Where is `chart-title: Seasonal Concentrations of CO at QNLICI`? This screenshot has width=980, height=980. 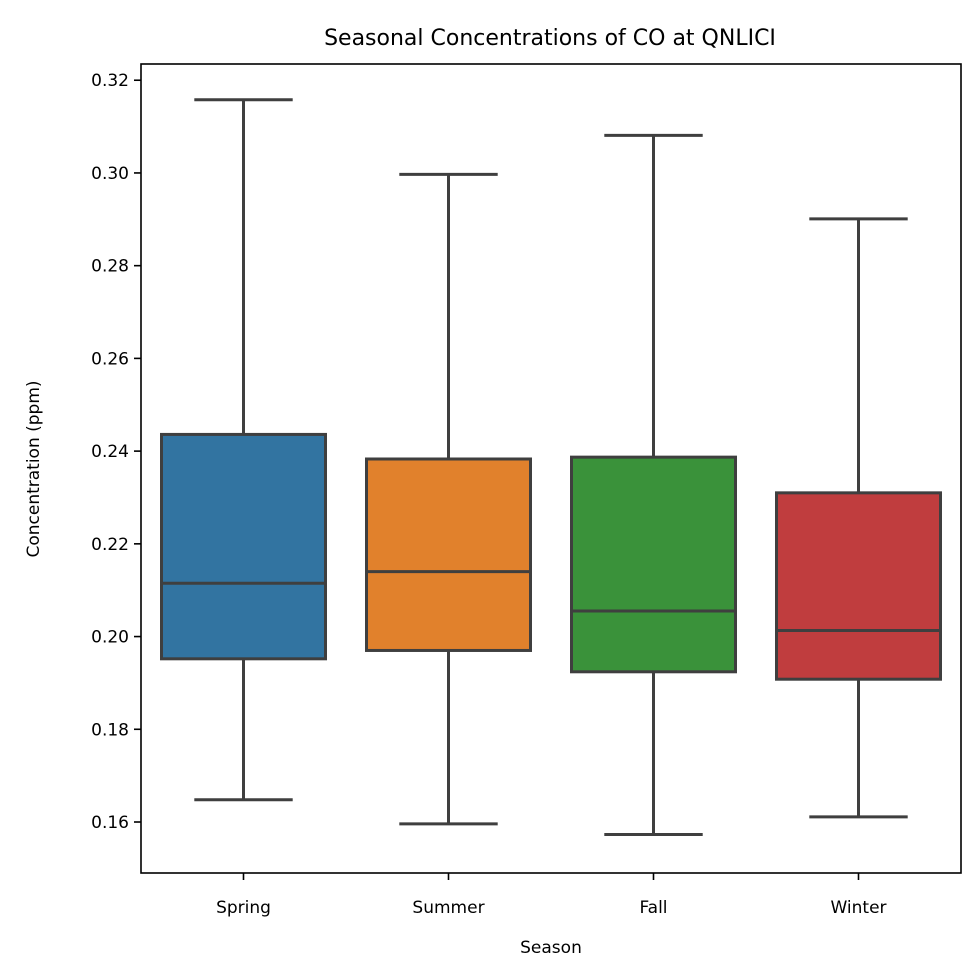 chart-title: Seasonal Concentrations of CO at QNLICI is located at coordinates (550, 38).